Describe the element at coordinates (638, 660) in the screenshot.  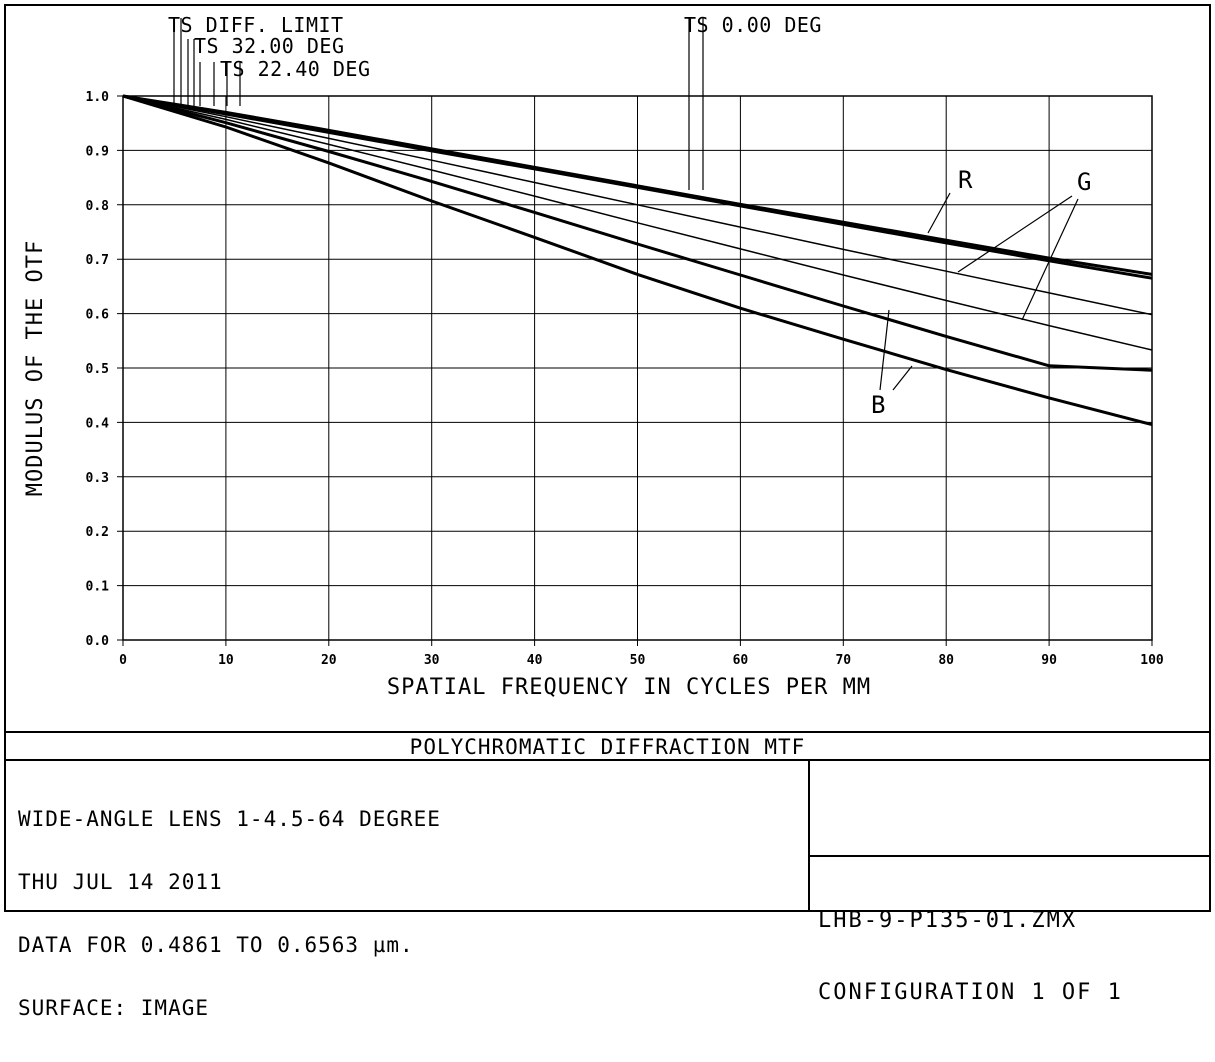
I see `x-tick-label: 50` at that location.